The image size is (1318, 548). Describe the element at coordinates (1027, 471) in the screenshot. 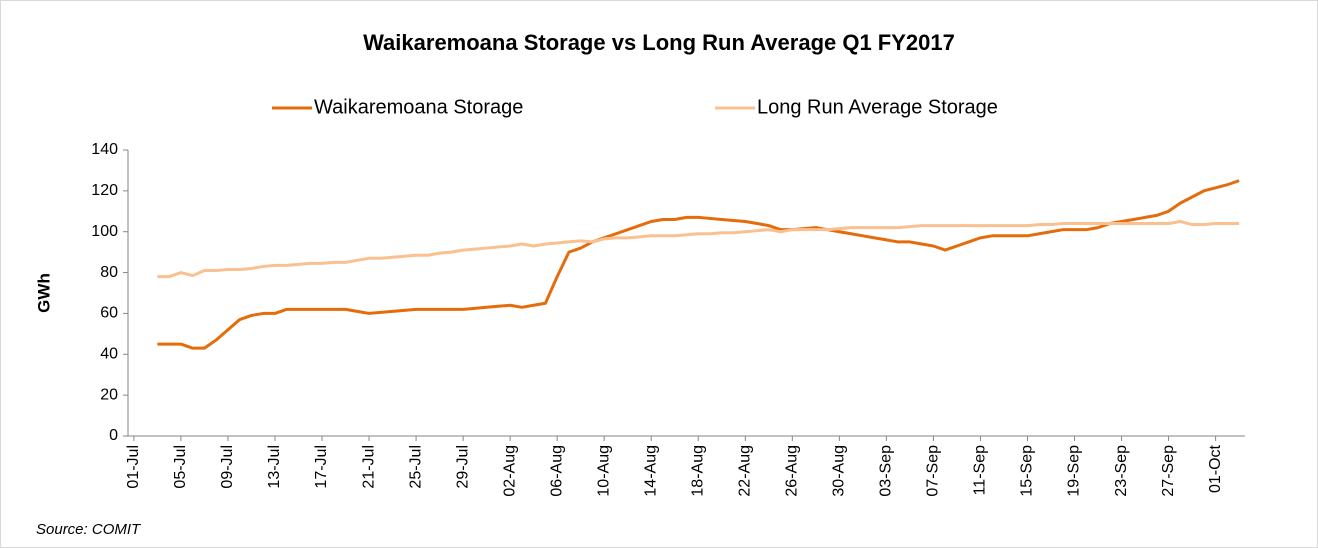

I see `x-tick-label: 15-Sep` at that location.